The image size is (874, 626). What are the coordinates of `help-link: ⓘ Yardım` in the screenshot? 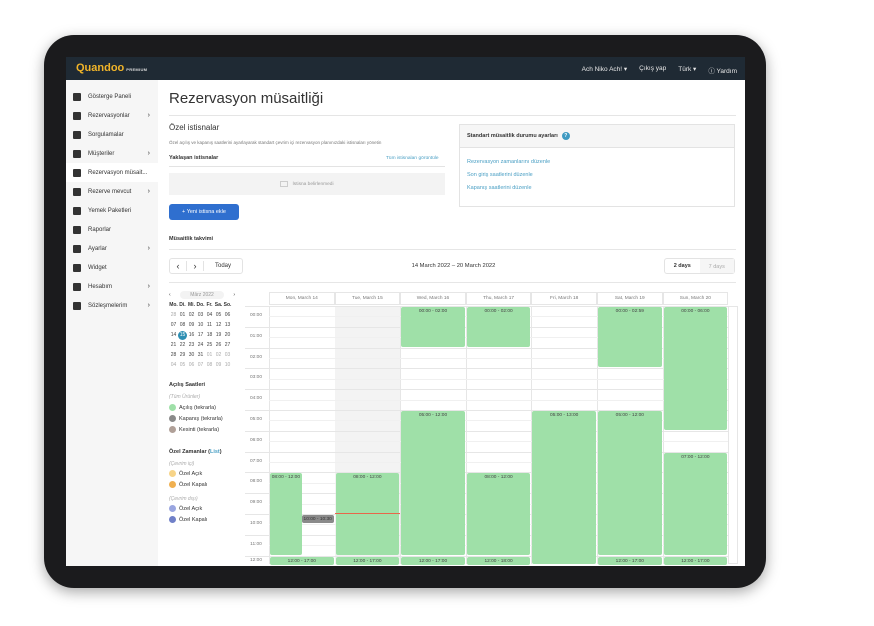 It's located at (722, 71).